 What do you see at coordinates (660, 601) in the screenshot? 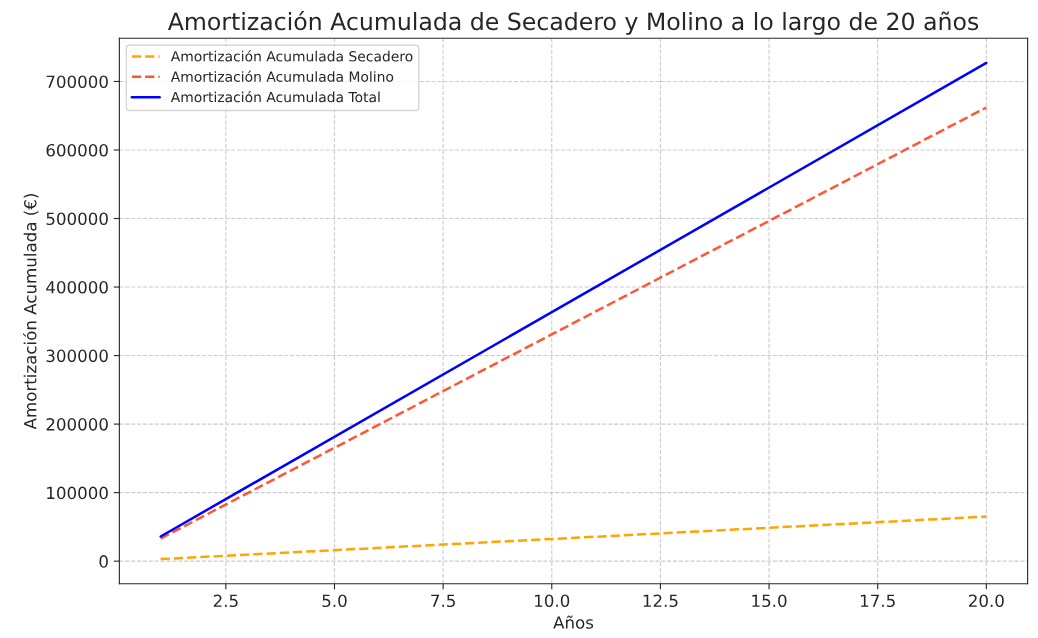
I see `x-tick-label: 12.5` at bounding box center [660, 601].